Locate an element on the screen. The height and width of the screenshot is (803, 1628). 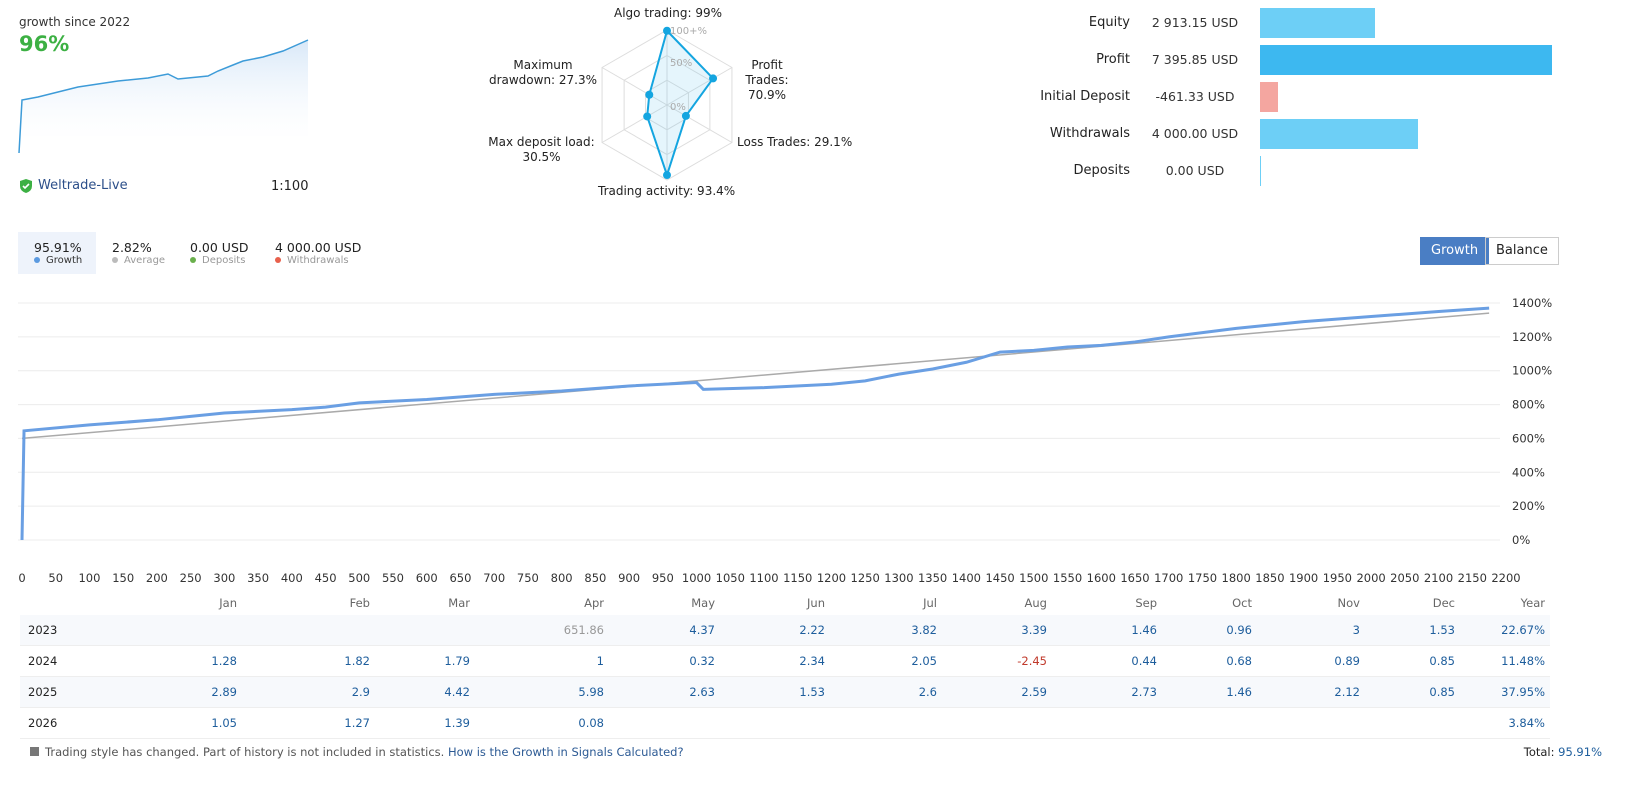
table-cell: 1.28 is located at coordinates (224, 661).